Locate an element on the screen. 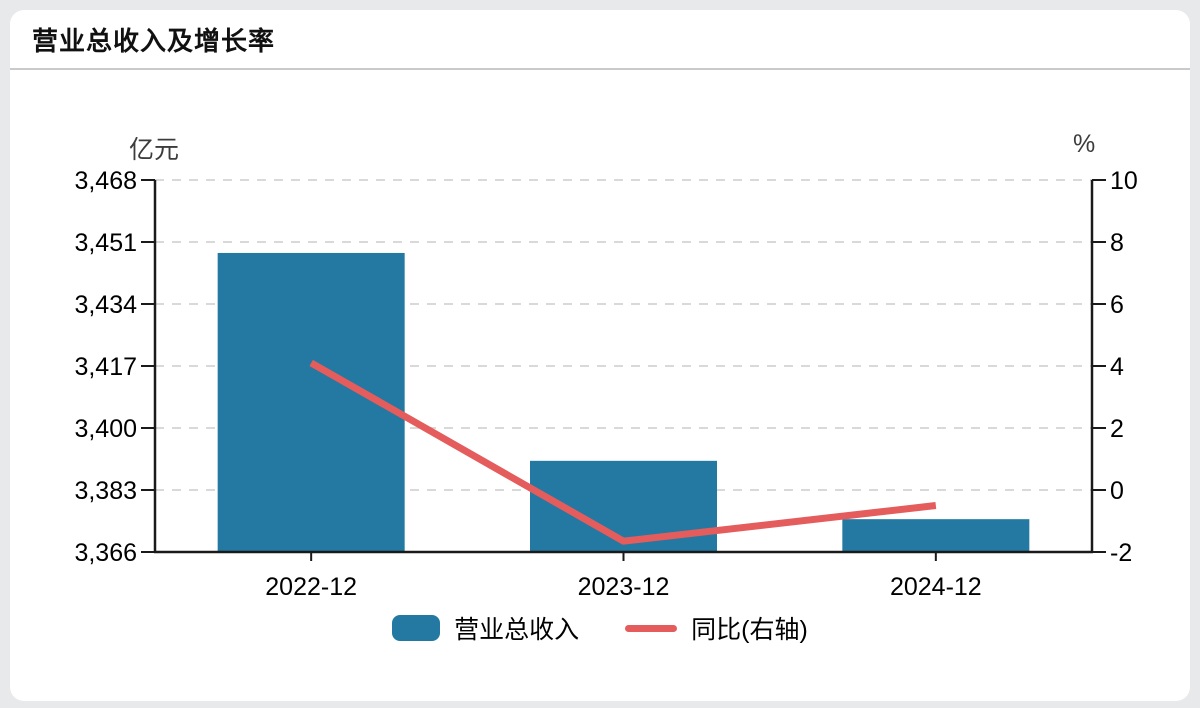 The width and height of the screenshot is (1200, 708). right-tick-label: 8 is located at coordinates (1117, 243).